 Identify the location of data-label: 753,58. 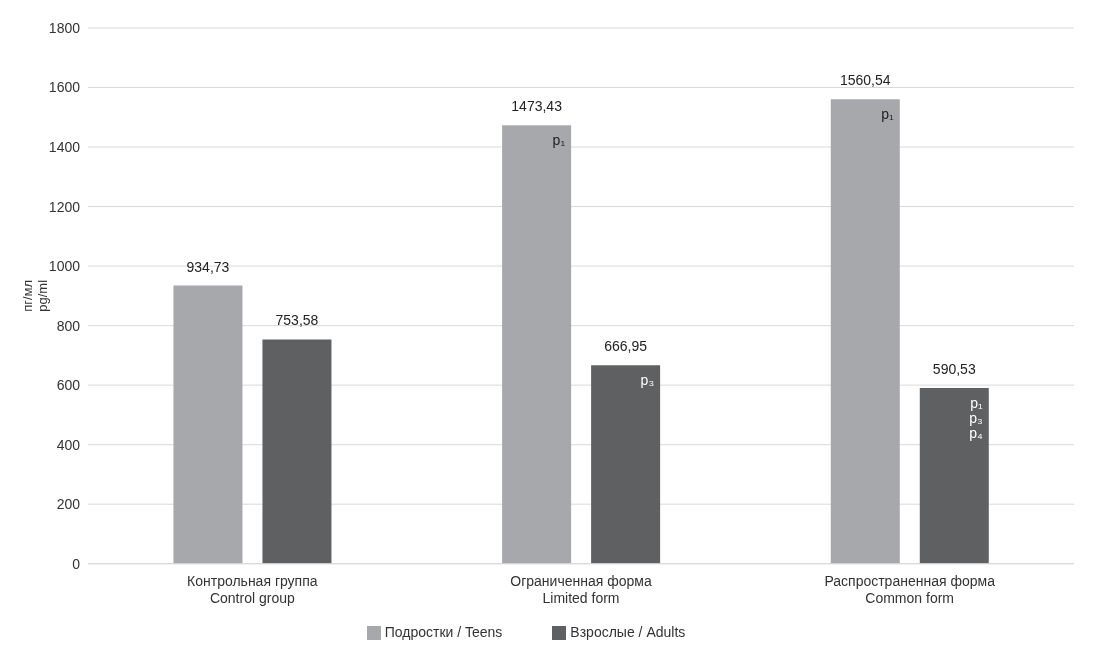
(297, 320).